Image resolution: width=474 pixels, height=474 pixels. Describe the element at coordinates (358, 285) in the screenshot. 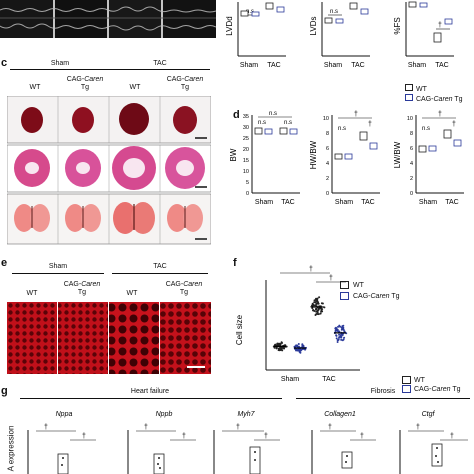

I see `legend-f-wt-label: WT` at that location.